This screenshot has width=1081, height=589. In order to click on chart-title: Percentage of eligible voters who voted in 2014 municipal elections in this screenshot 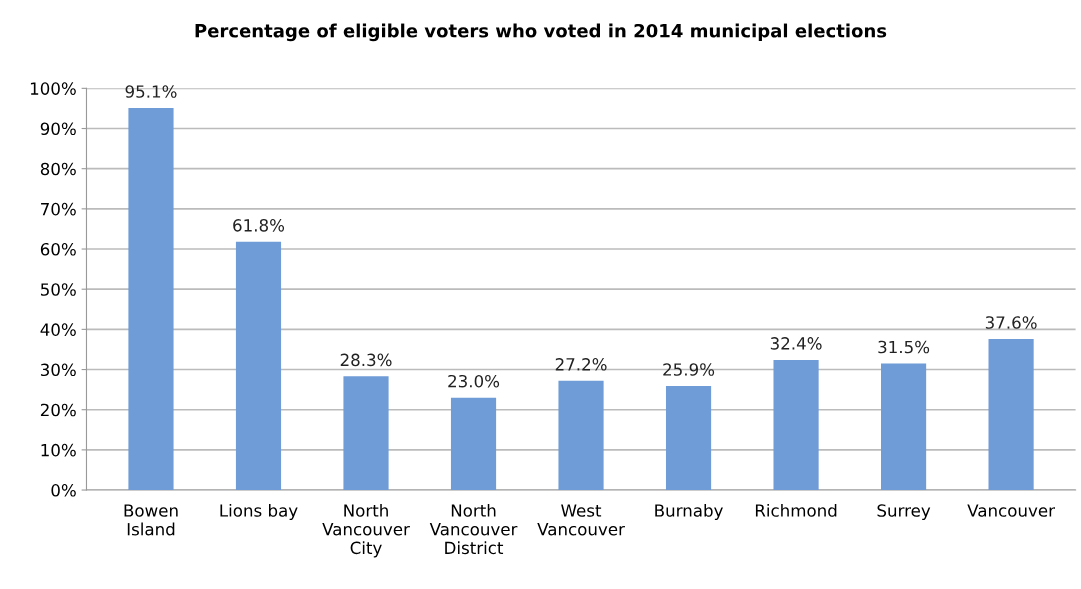, I will do `click(541, 32)`.